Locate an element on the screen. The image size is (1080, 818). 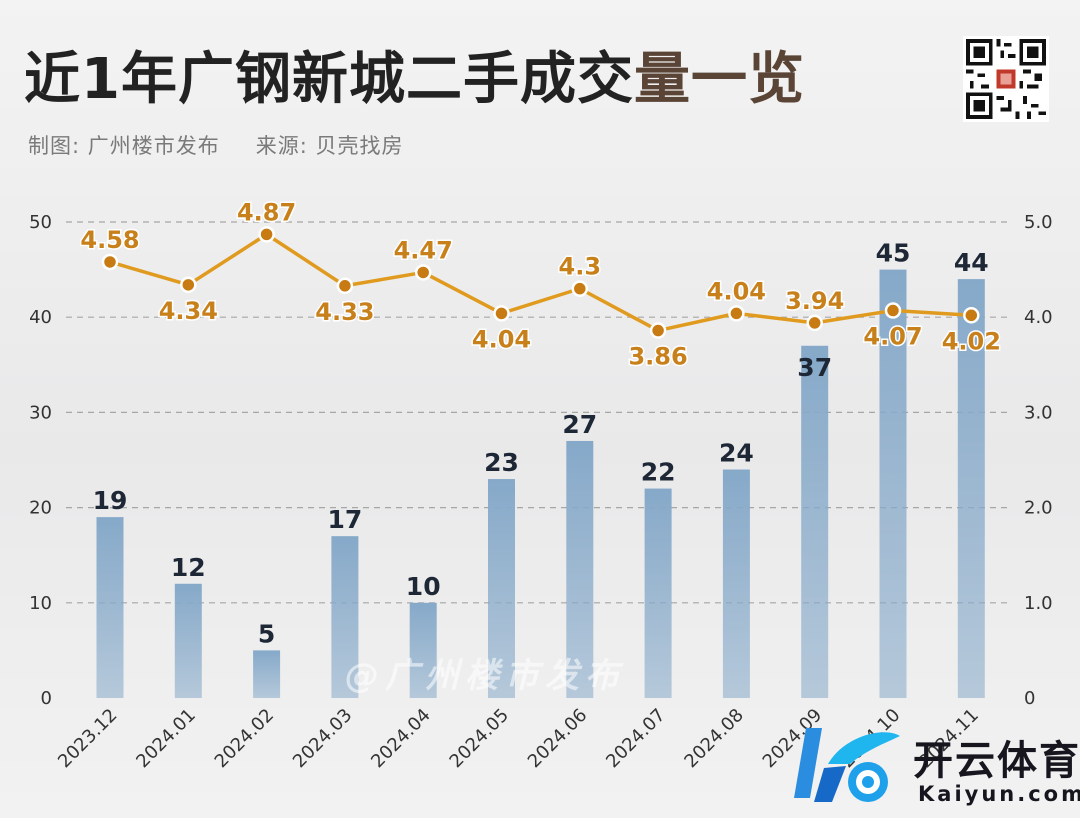
bar-value-label: 12 is located at coordinates (188, 567).